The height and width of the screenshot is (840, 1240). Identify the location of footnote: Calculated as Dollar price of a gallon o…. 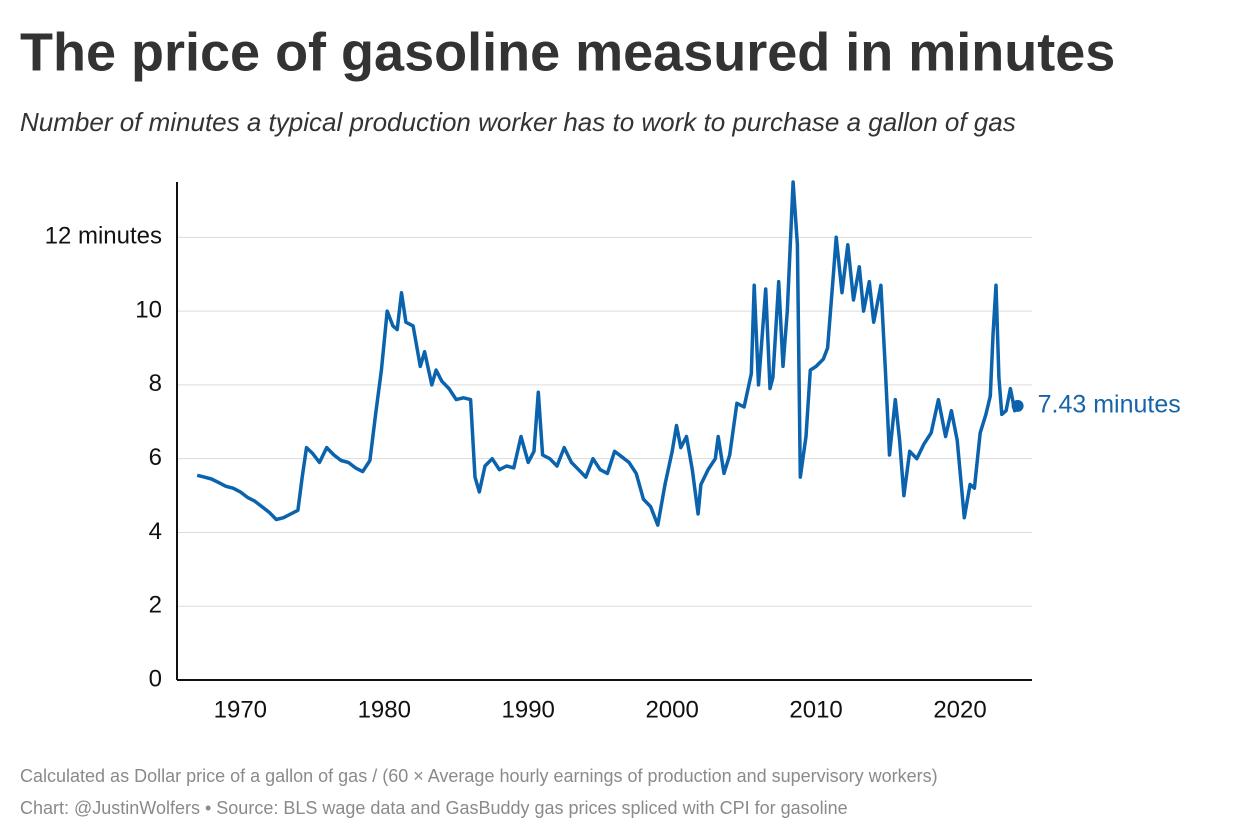
(479, 776).